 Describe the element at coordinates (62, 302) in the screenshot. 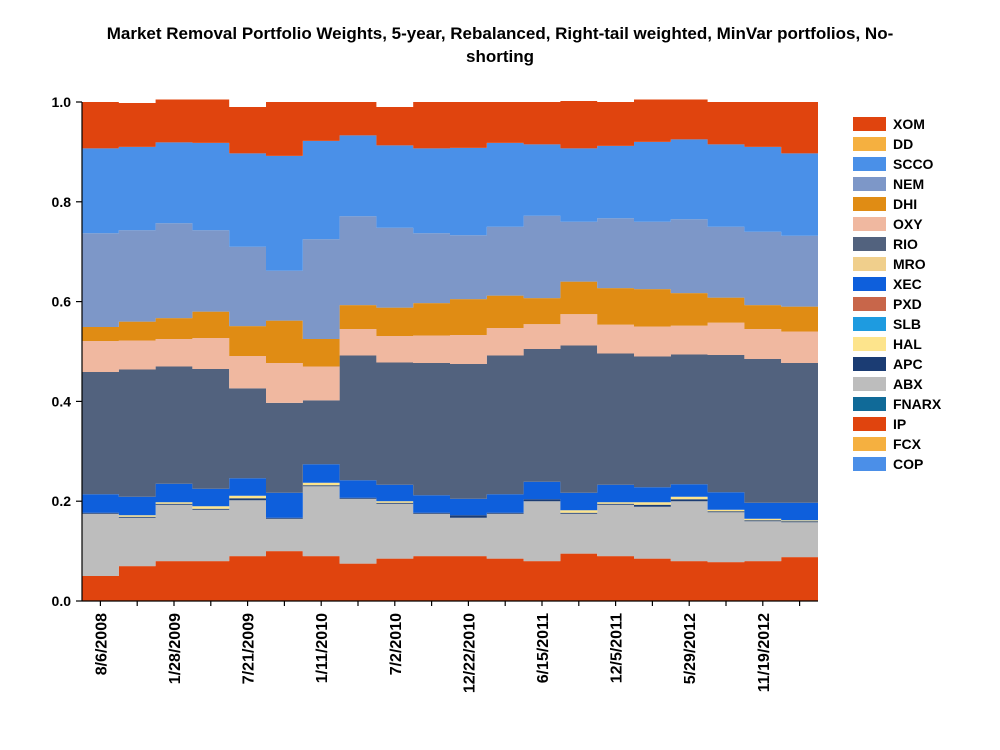

I see `y-tick-label: 0.6` at that location.